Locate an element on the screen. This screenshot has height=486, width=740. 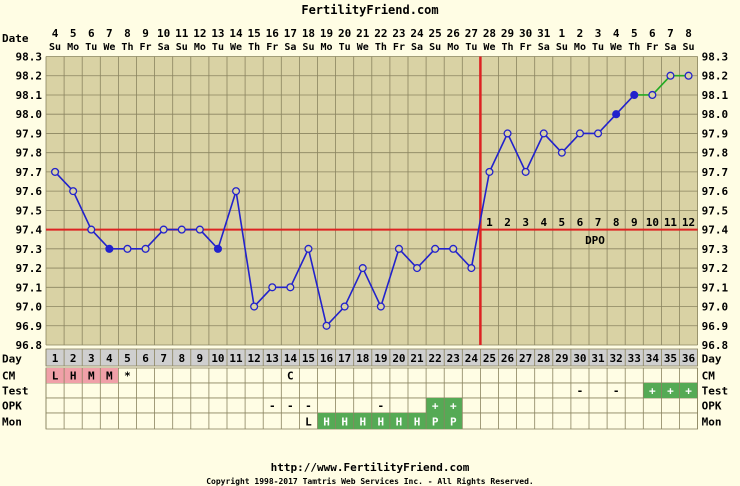
y-tick-left: 97.1 is located at coordinates (29, 287).